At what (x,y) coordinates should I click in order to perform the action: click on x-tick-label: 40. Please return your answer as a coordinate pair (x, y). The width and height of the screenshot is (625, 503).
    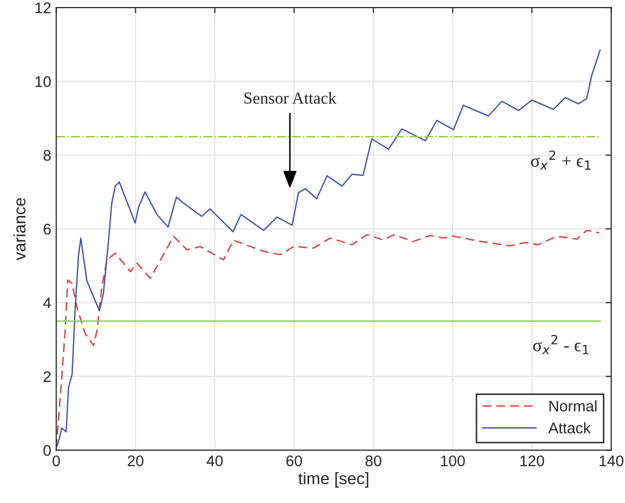
    Looking at the image, I should click on (214, 460).